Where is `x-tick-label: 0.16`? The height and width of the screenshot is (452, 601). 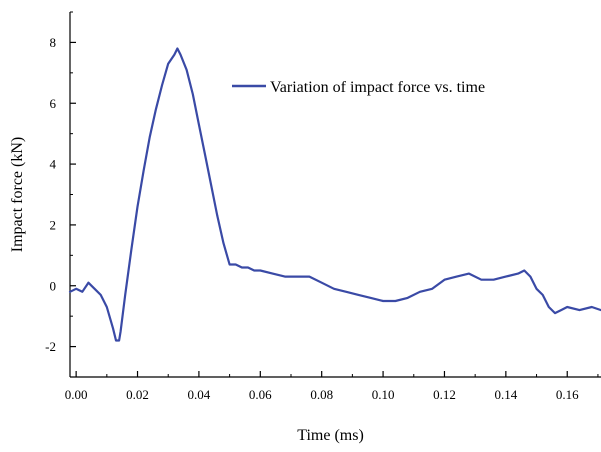 x-tick-label: 0.16 is located at coordinates (567, 394).